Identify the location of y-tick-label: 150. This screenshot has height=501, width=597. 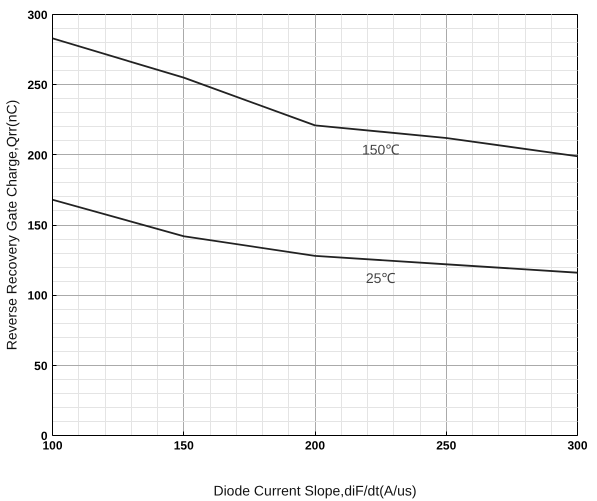
(37, 225).